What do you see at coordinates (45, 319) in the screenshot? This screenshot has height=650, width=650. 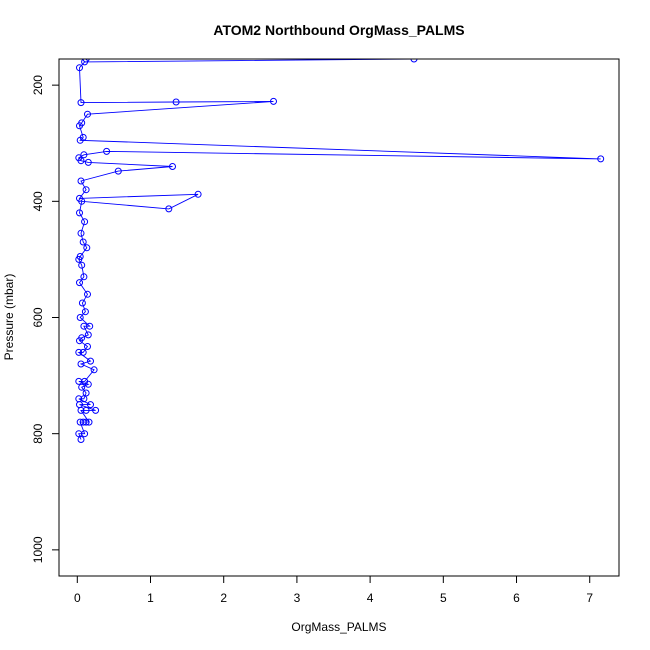 I see `y-axis: 200 400 600 800 1000` at bounding box center [45, 319].